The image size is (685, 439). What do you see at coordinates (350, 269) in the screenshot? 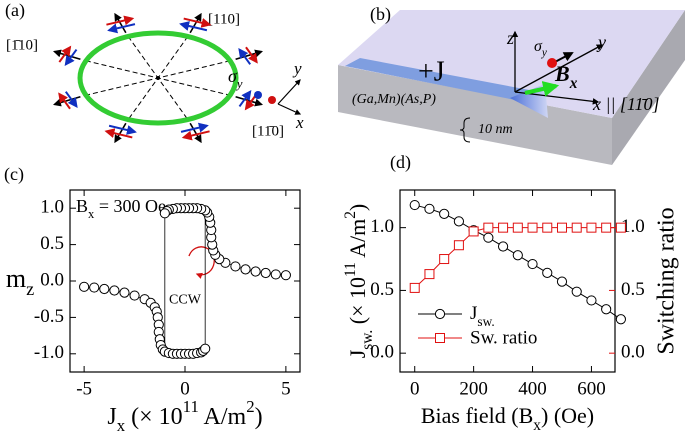
I see `text-part: 11` at bounding box center [350, 269].